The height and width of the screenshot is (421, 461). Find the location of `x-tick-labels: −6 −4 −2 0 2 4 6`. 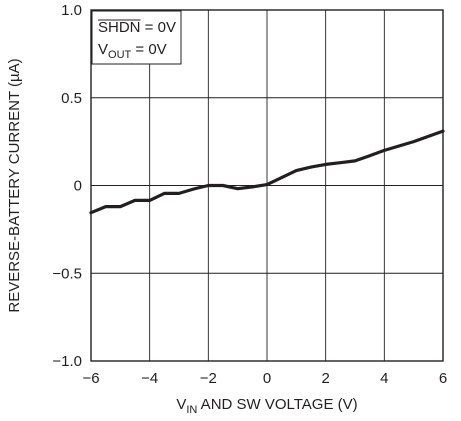

x-tick-labels: −6 −4 −2 0 2 4 6 is located at coordinates (264, 378).